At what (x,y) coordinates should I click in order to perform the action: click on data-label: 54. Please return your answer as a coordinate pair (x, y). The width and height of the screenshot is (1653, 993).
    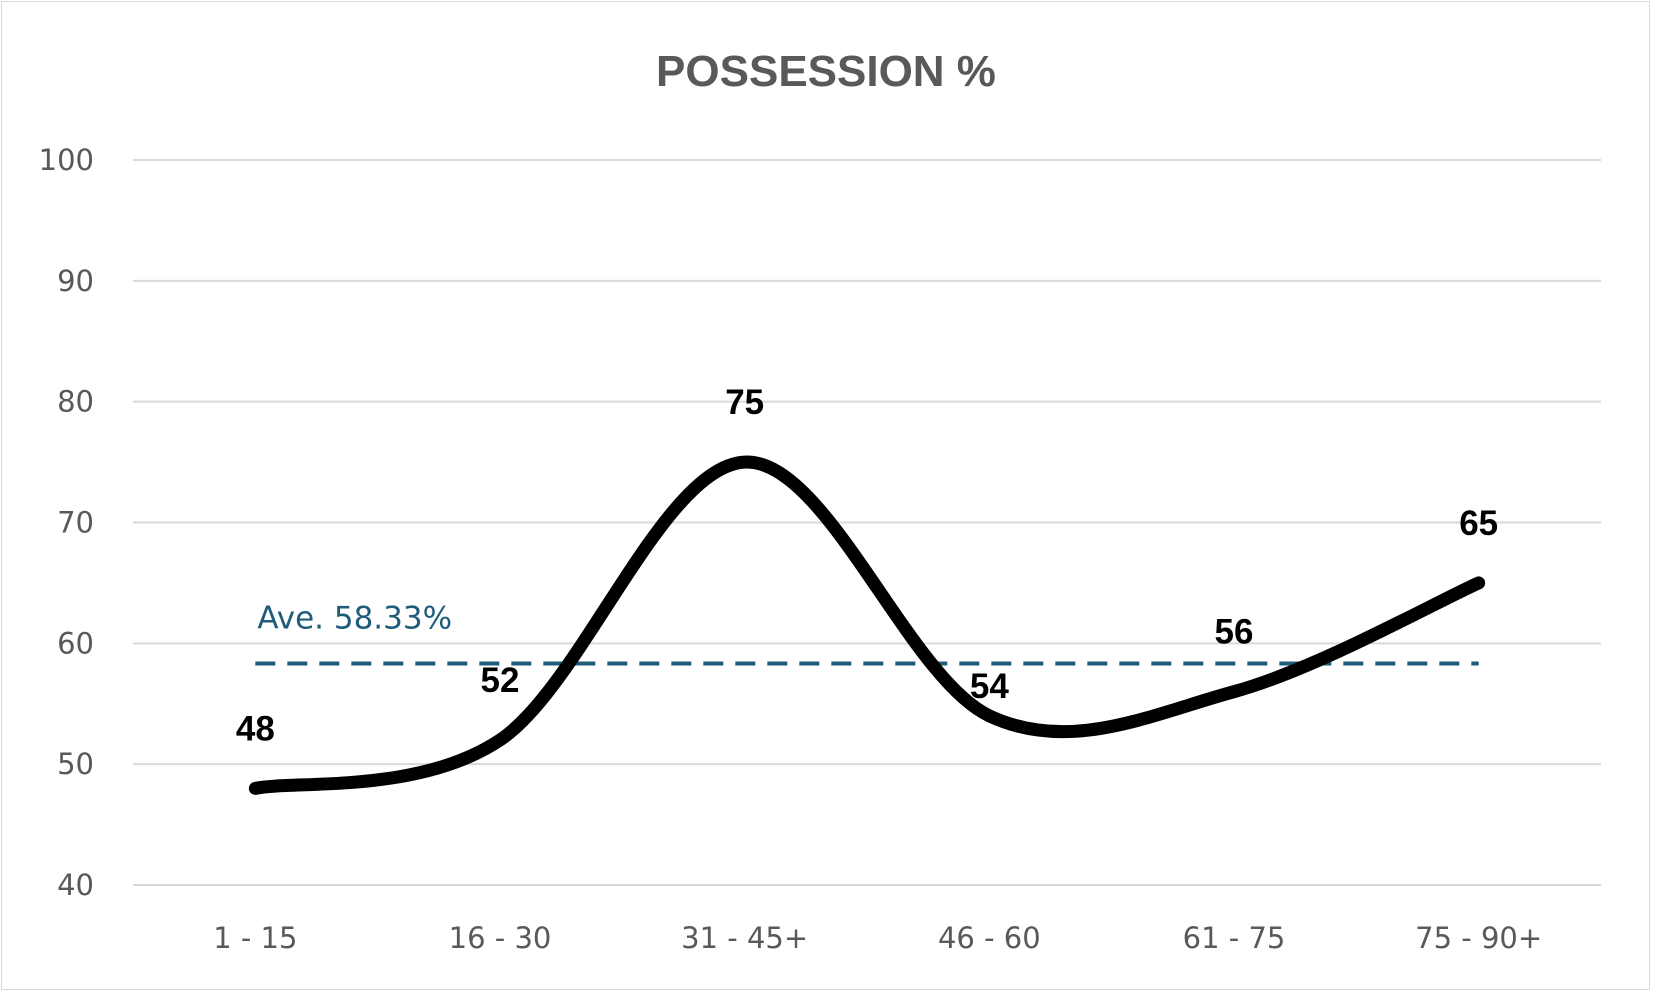
    Looking at the image, I should click on (989, 686).